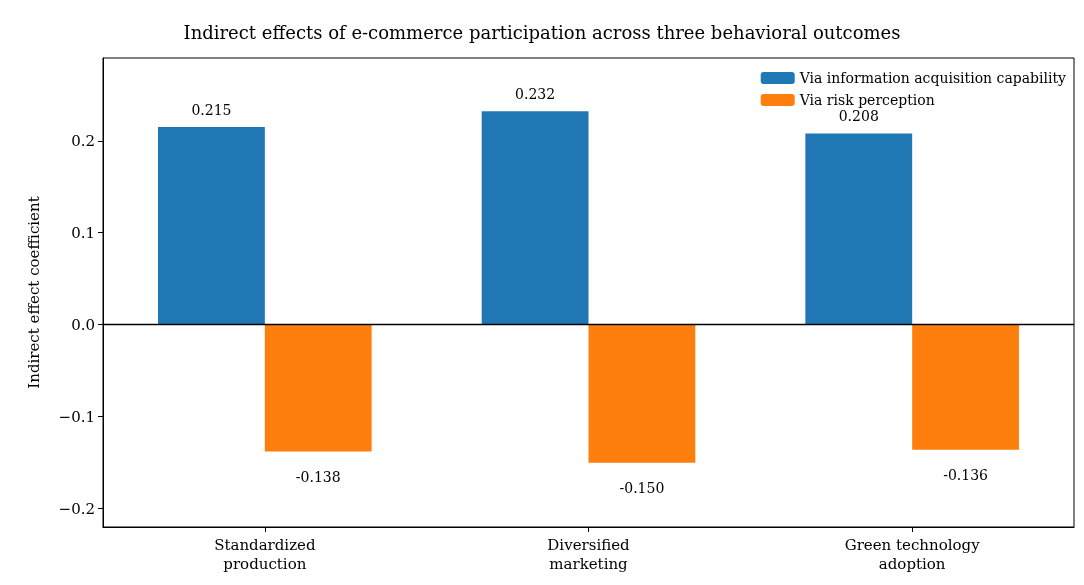 This screenshot has height=585, width=1084. What do you see at coordinates (265, 554) in the screenshot?
I see `x-tick-label: Standardized production` at bounding box center [265, 554].